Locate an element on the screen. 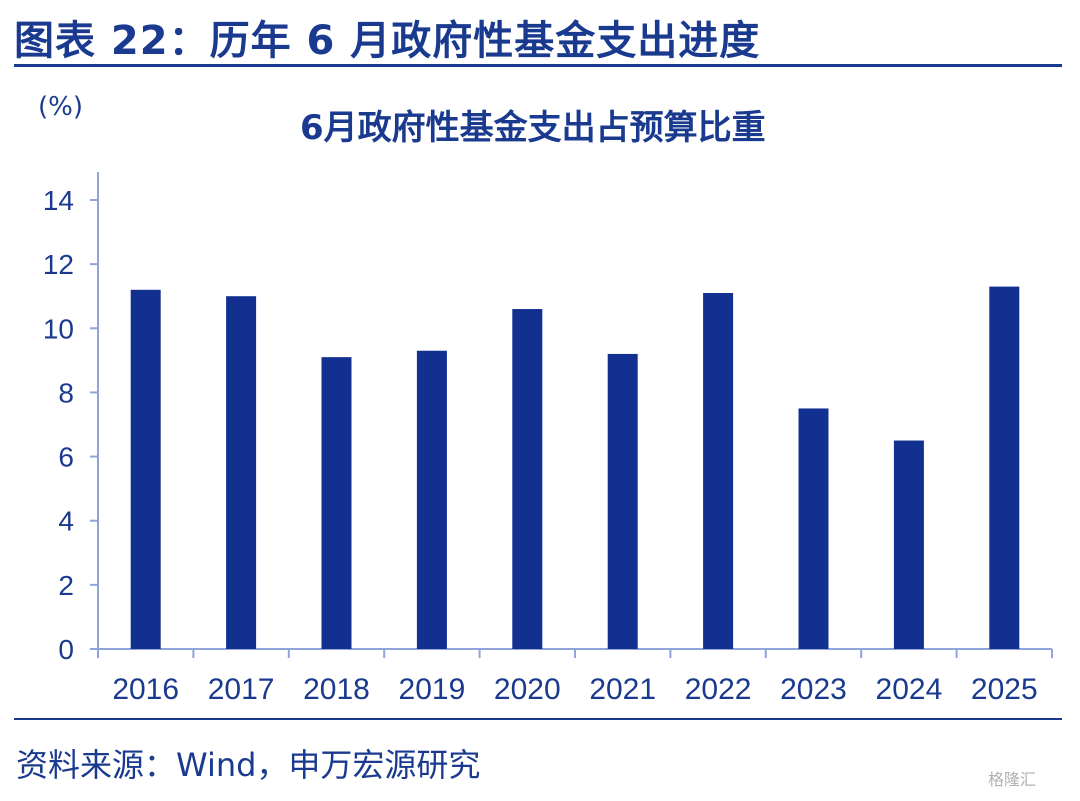 The height and width of the screenshot is (801, 1080). bar-2020 is located at coordinates (527, 479).